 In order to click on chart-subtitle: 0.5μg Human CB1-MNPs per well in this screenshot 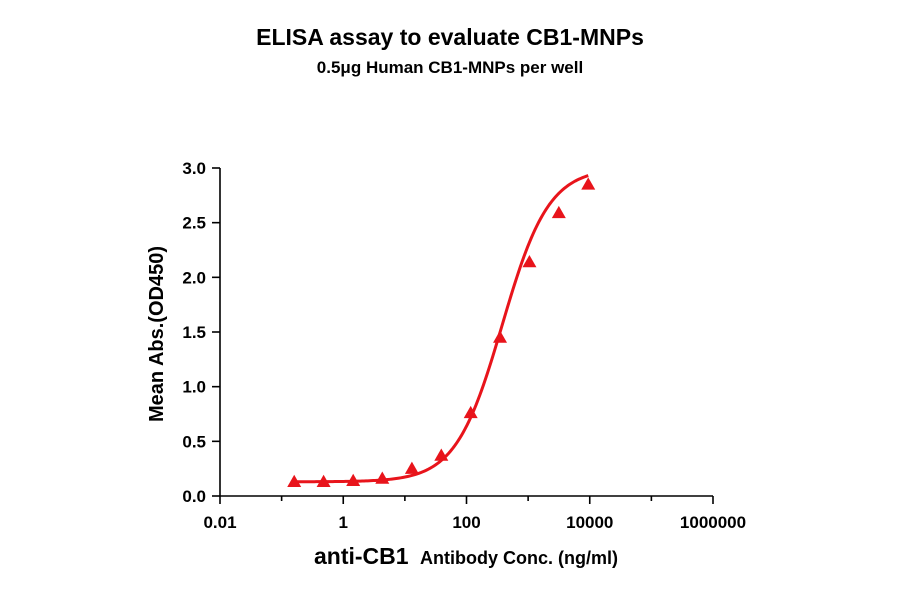, I will do `click(450, 67)`.